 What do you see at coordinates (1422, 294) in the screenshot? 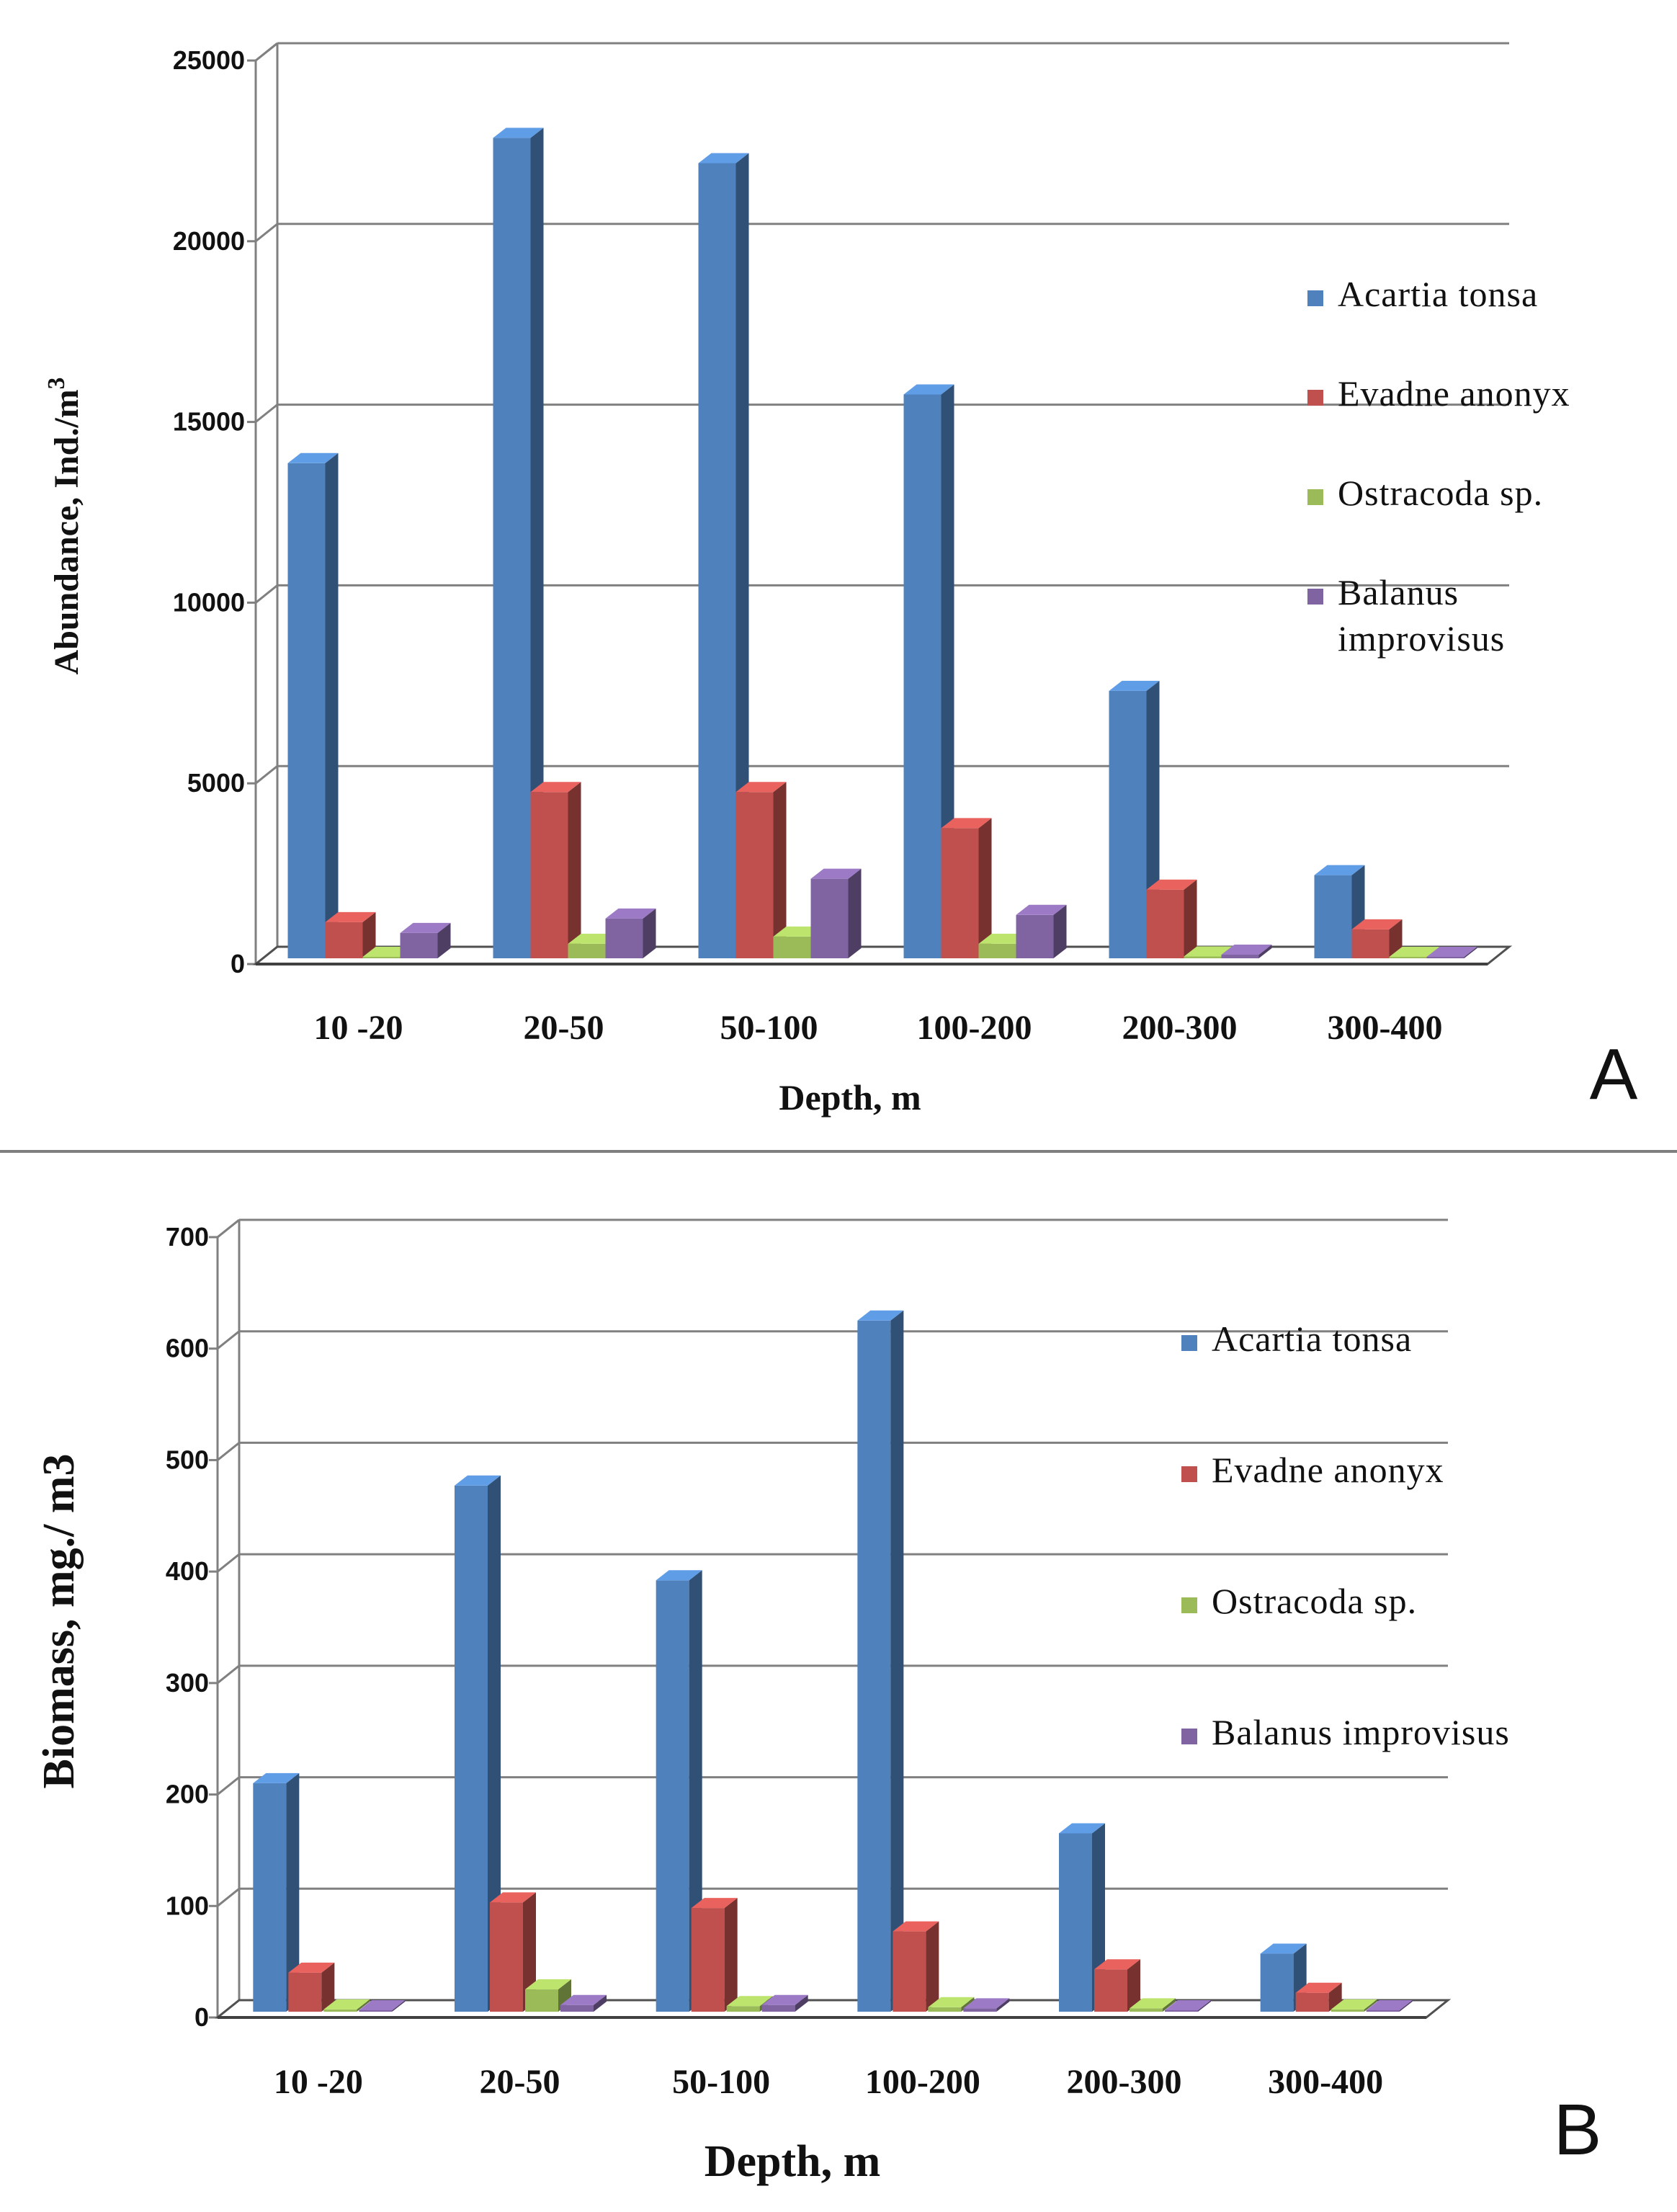
I see `legend-item-acartia-tonsa: Acartia tonsa` at bounding box center [1422, 294].